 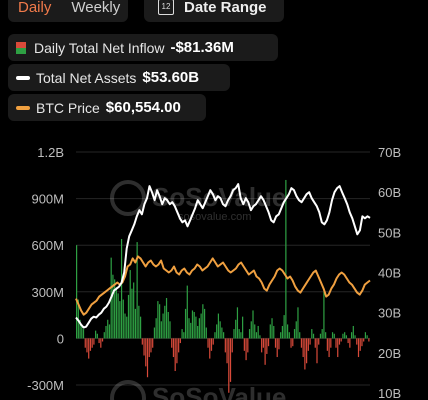 What do you see at coordinates (219, 391) in the screenshot?
I see `watermark-text-2: SoSoValue` at bounding box center [219, 391].